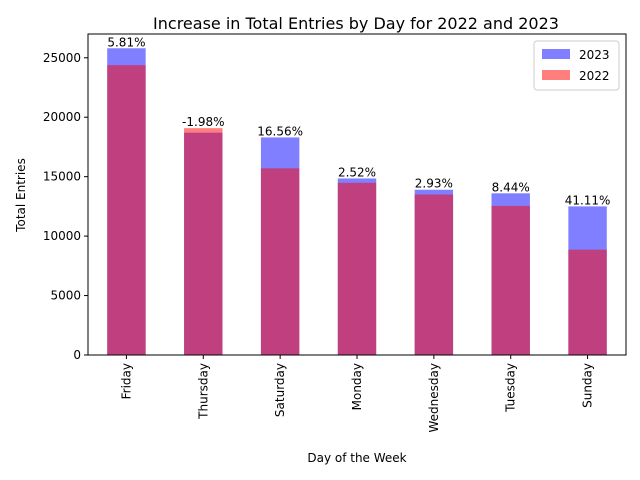 Image resolution: width=640 pixels, height=480 pixels. What do you see at coordinates (594, 55) in the screenshot?
I see `legend-label-2023: 2023` at bounding box center [594, 55].